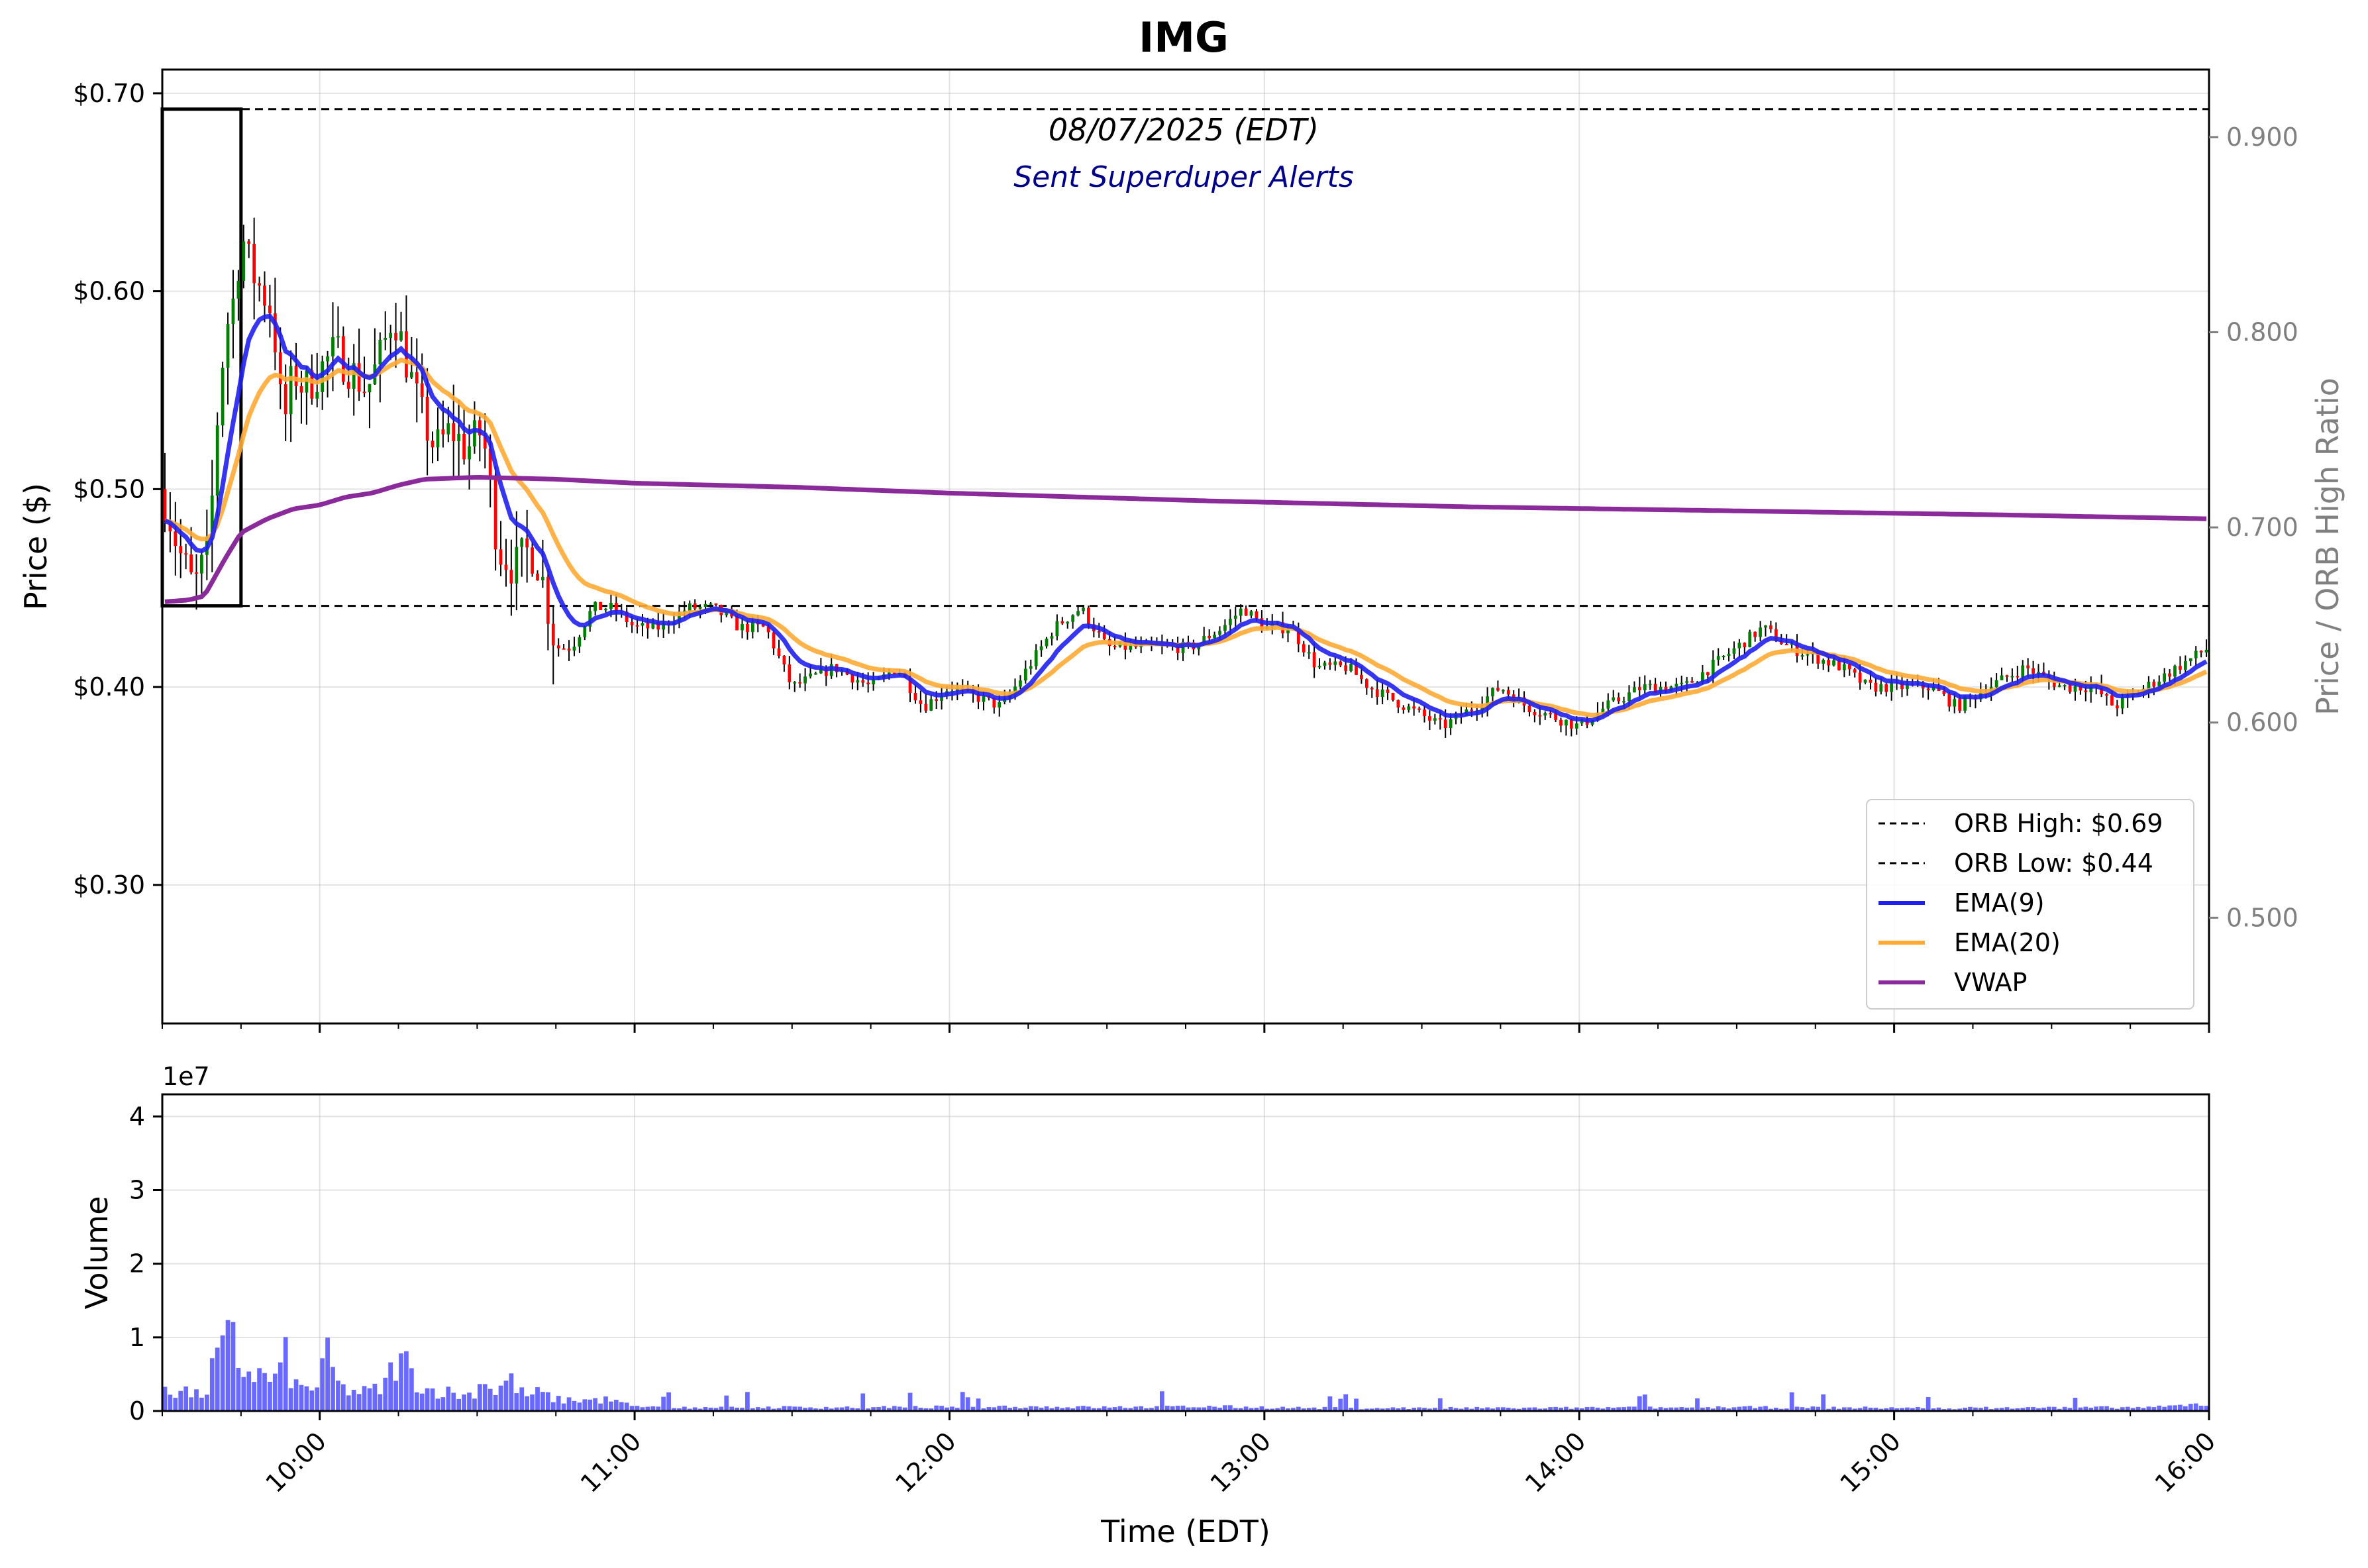 The image size is (2368, 1568). What do you see at coordinates (2053, 863) in the screenshot?
I see `legend-label-orb-low: ORB Low: $0.44` at bounding box center [2053, 863].